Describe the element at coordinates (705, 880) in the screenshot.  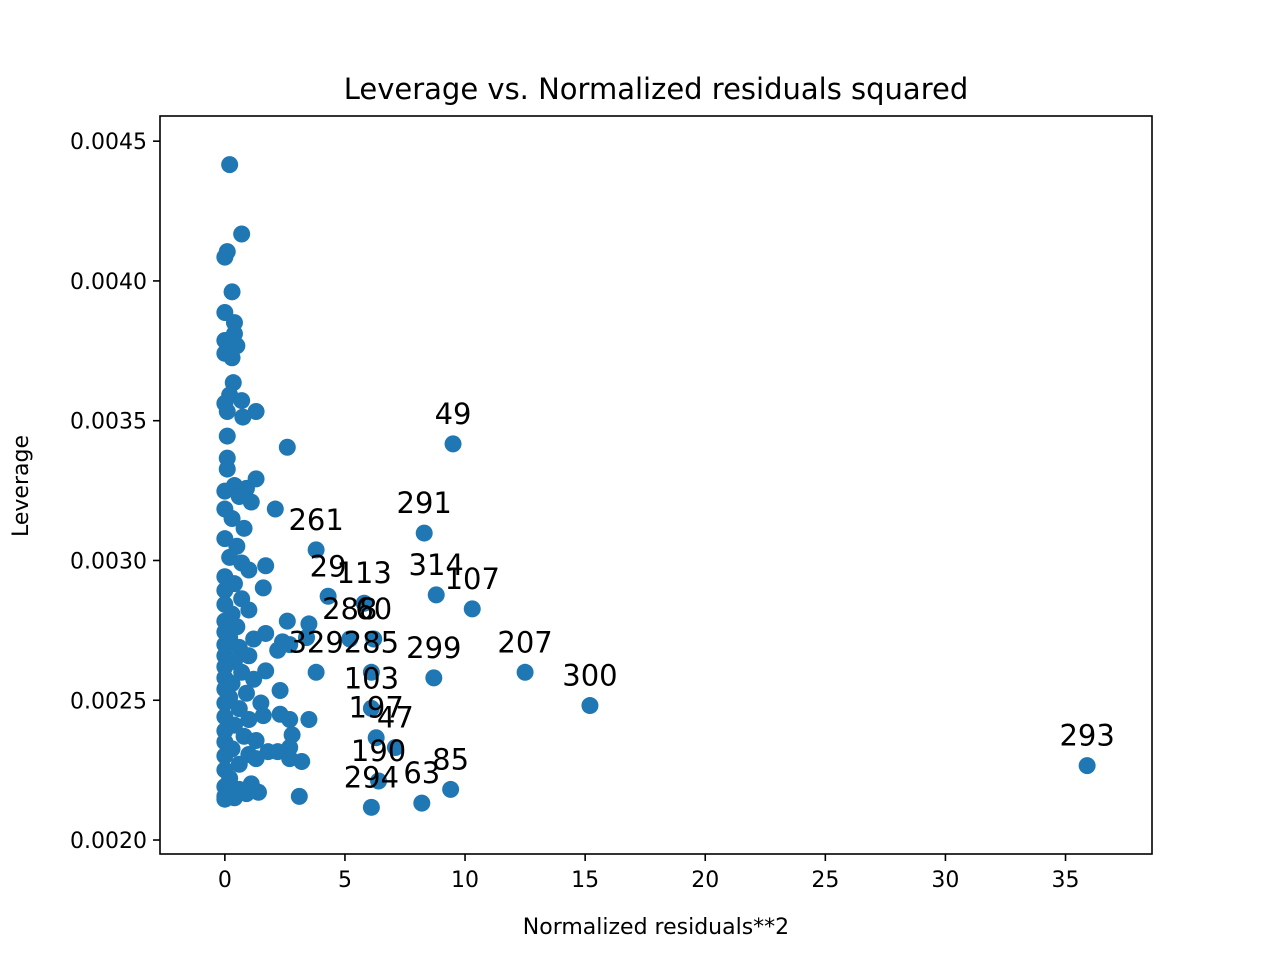
I see `x-tick-label: 20` at that location.